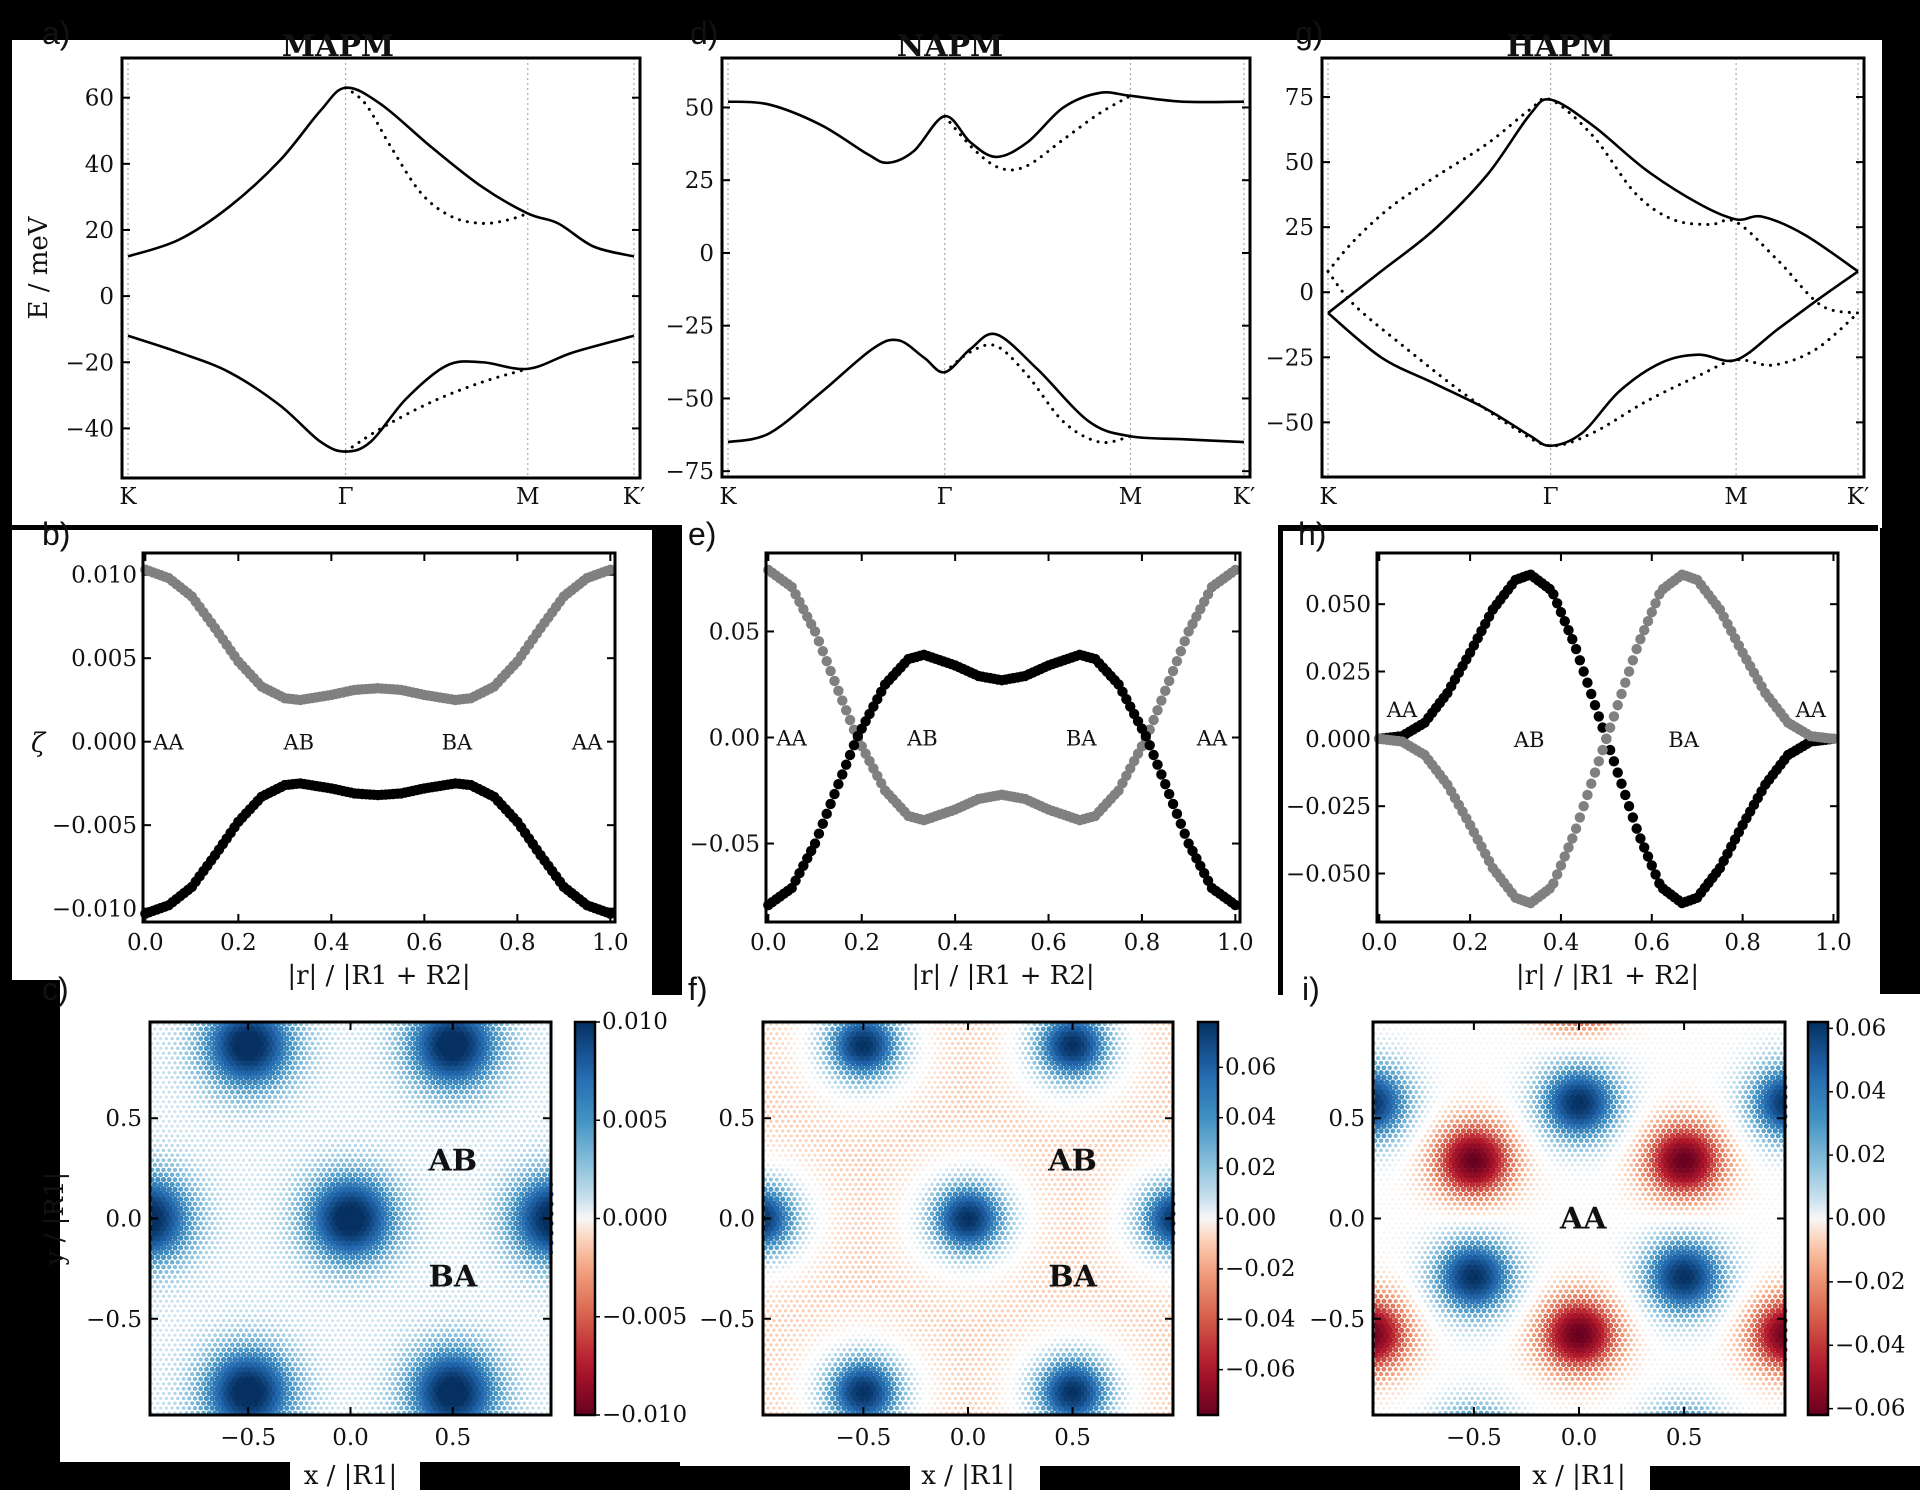 The width and height of the screenshot is (1920, 1490). Describe the element at coordinates (99, 165) in the screenshot. I see `y-tick-label: 40` at that location.